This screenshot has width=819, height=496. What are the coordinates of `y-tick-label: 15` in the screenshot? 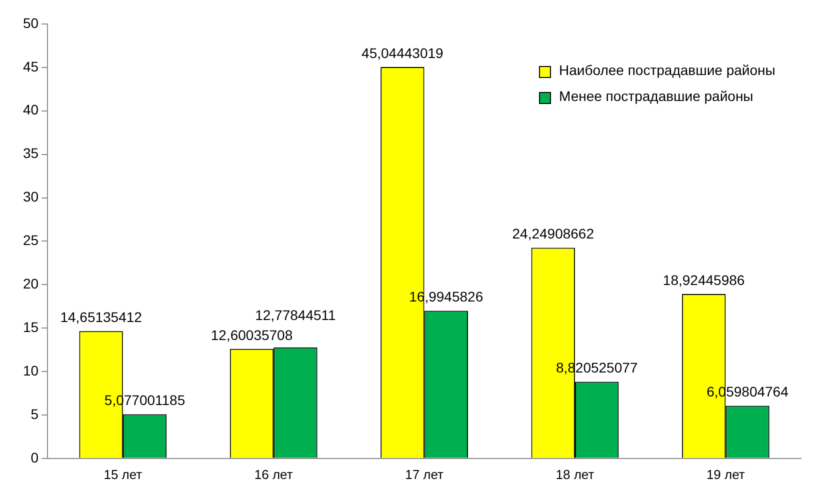 It's located at (30, 326).